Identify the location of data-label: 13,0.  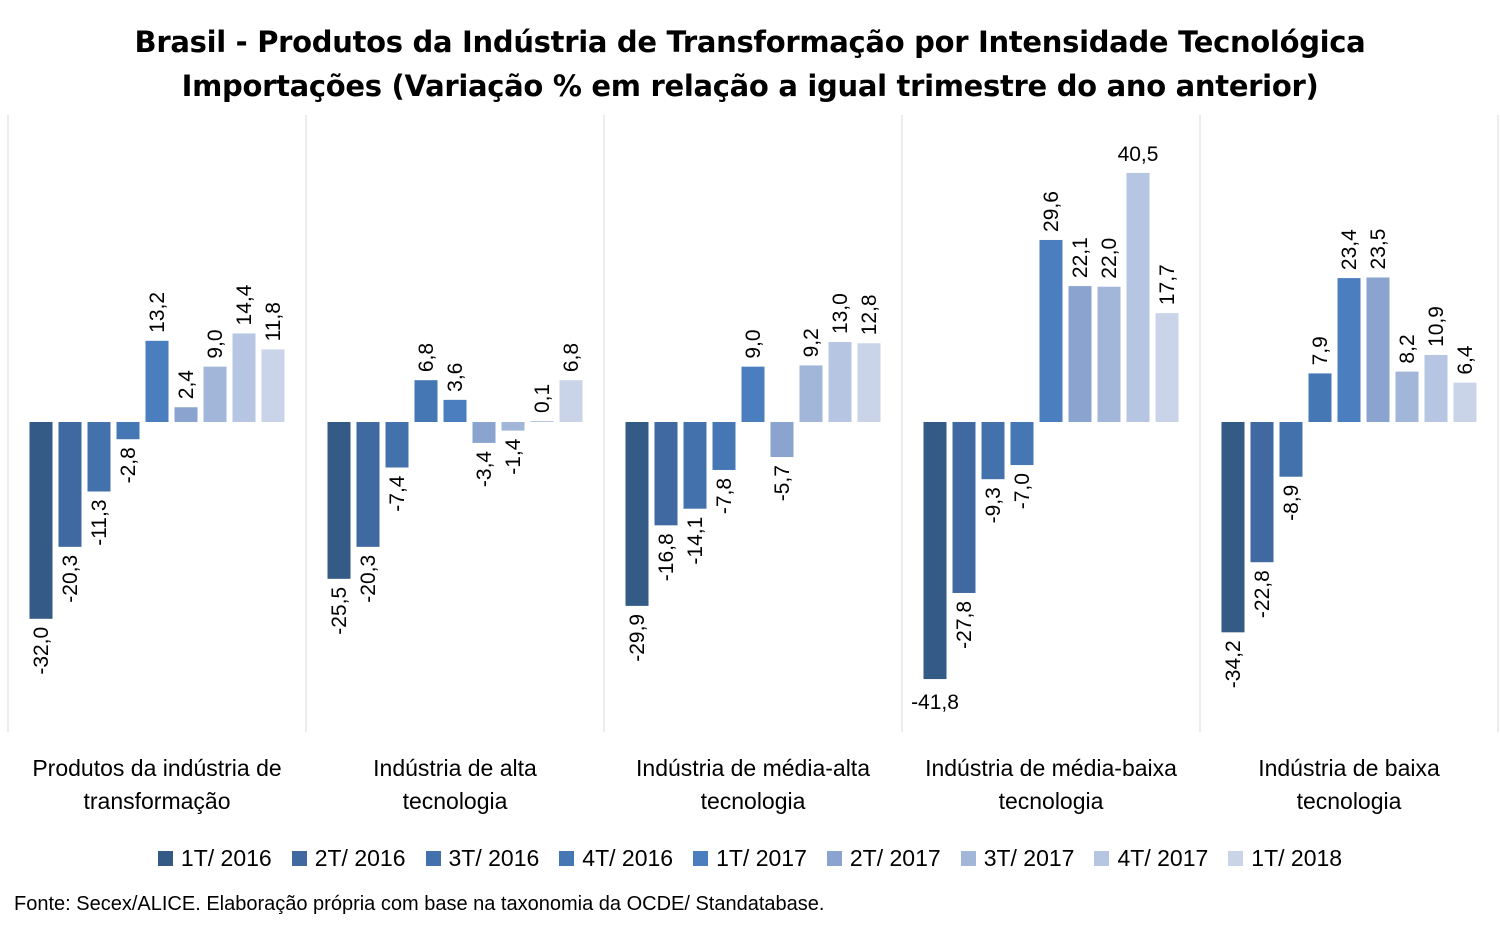
(840, 313).